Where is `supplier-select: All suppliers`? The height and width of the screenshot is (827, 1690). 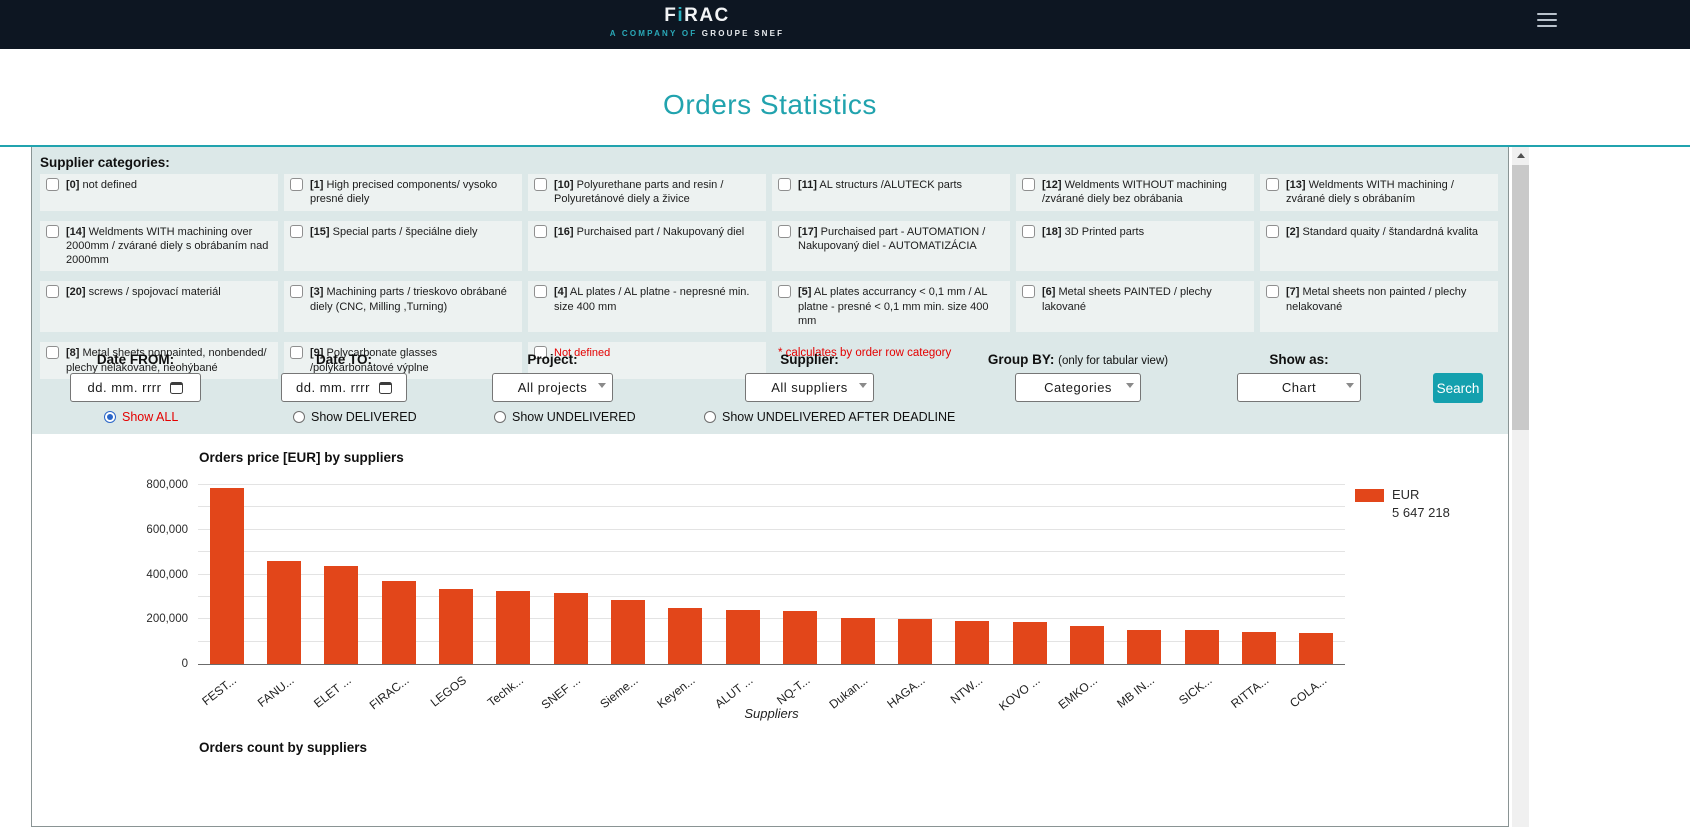 supplier-select: All suppliers is located at coordinates (809, 387).